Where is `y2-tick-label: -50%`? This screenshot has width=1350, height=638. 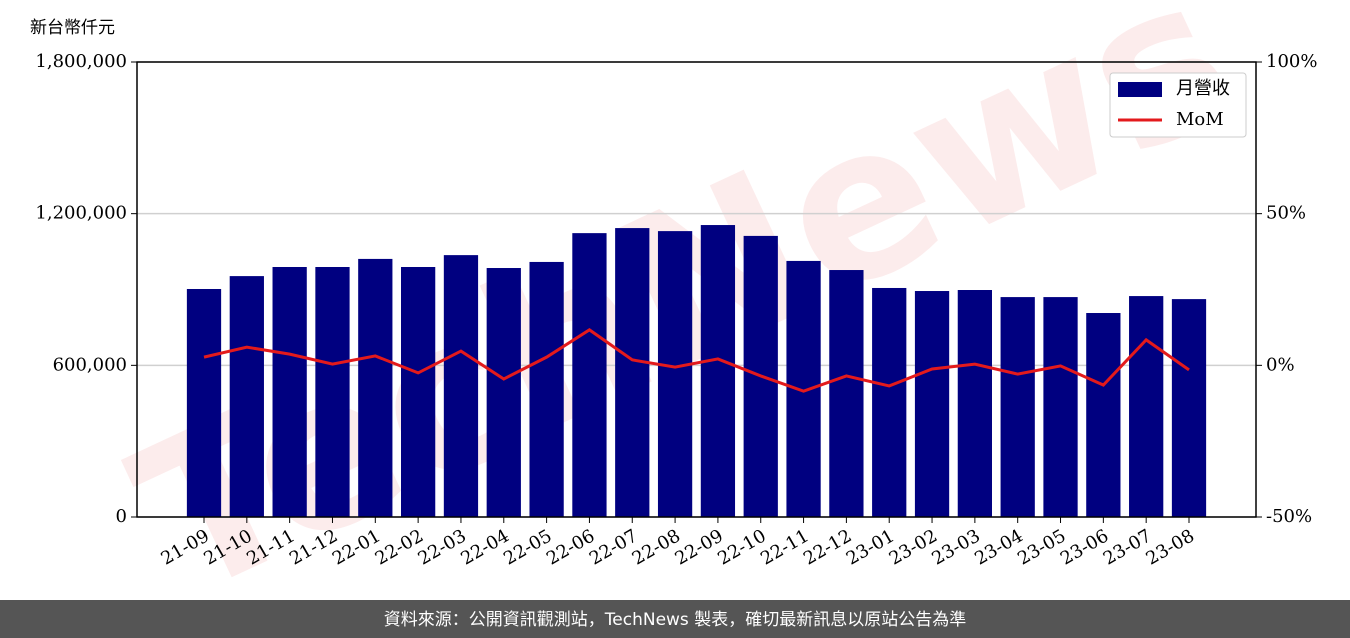
y2-tick-label: -50% is located at coordinates (1289, 516).